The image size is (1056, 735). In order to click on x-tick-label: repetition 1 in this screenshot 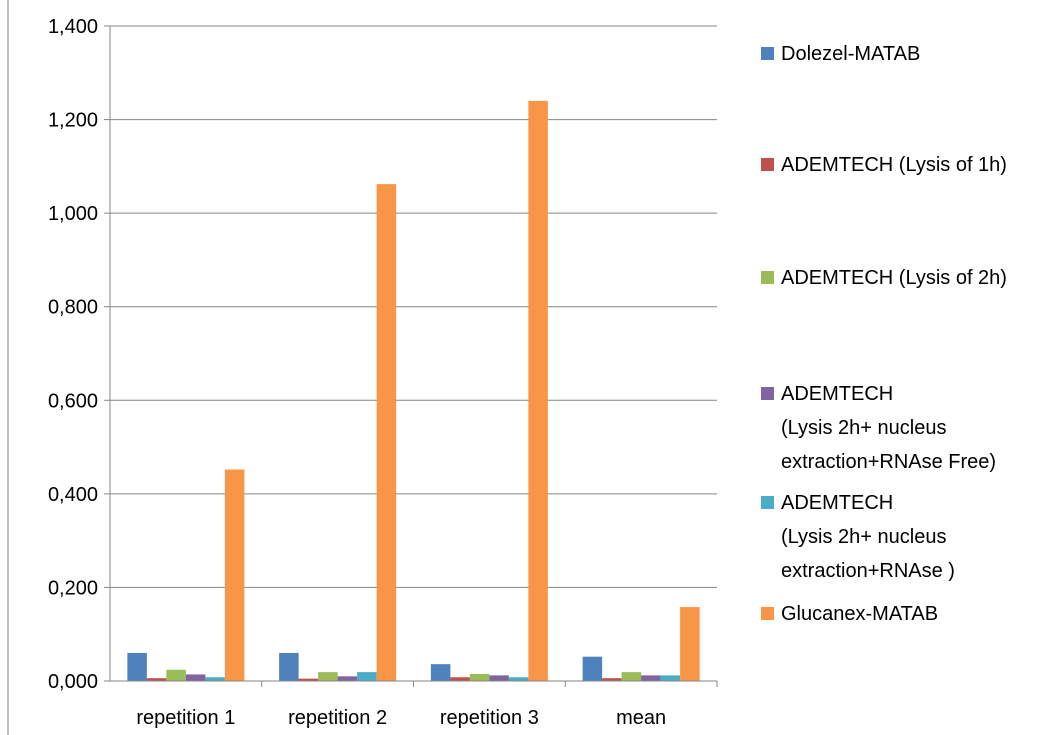, I will do `click(185, 718)`.